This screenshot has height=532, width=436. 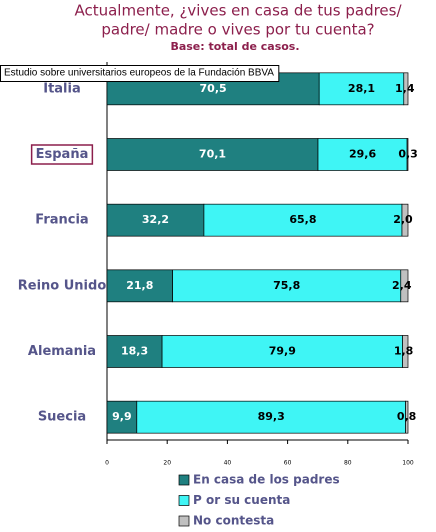 What do you see at coordinates (288, 463) in the screenshot?
I see `x-tick-label: 60` at bounding box center [288, 463].